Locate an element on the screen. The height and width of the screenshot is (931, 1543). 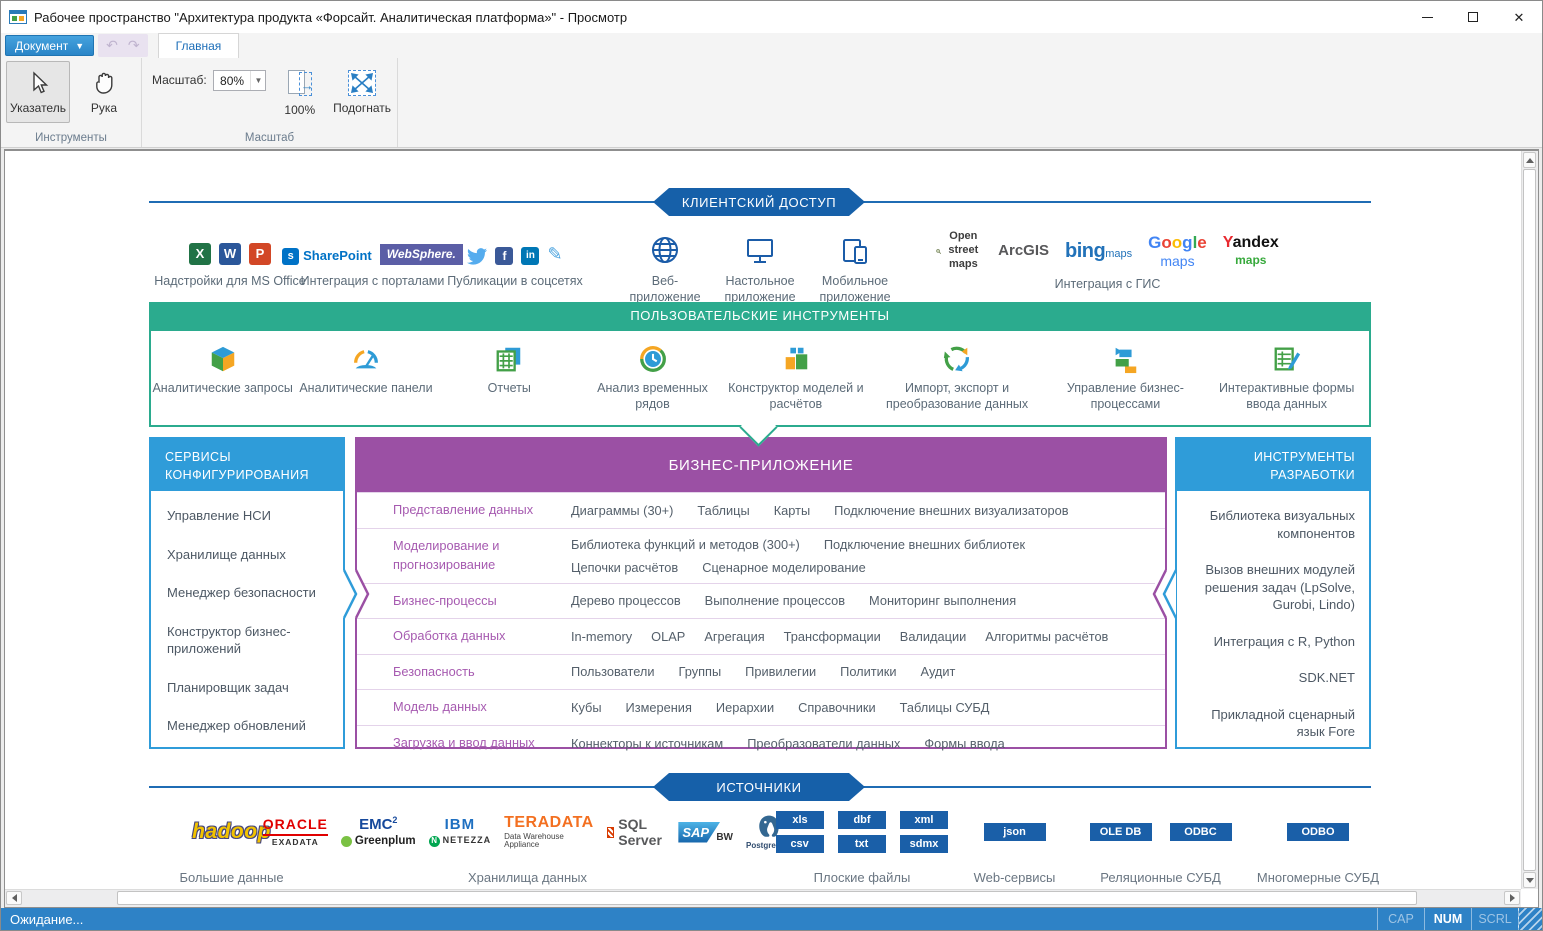
close-button: ✕ is located at coordinates (1519, 17).